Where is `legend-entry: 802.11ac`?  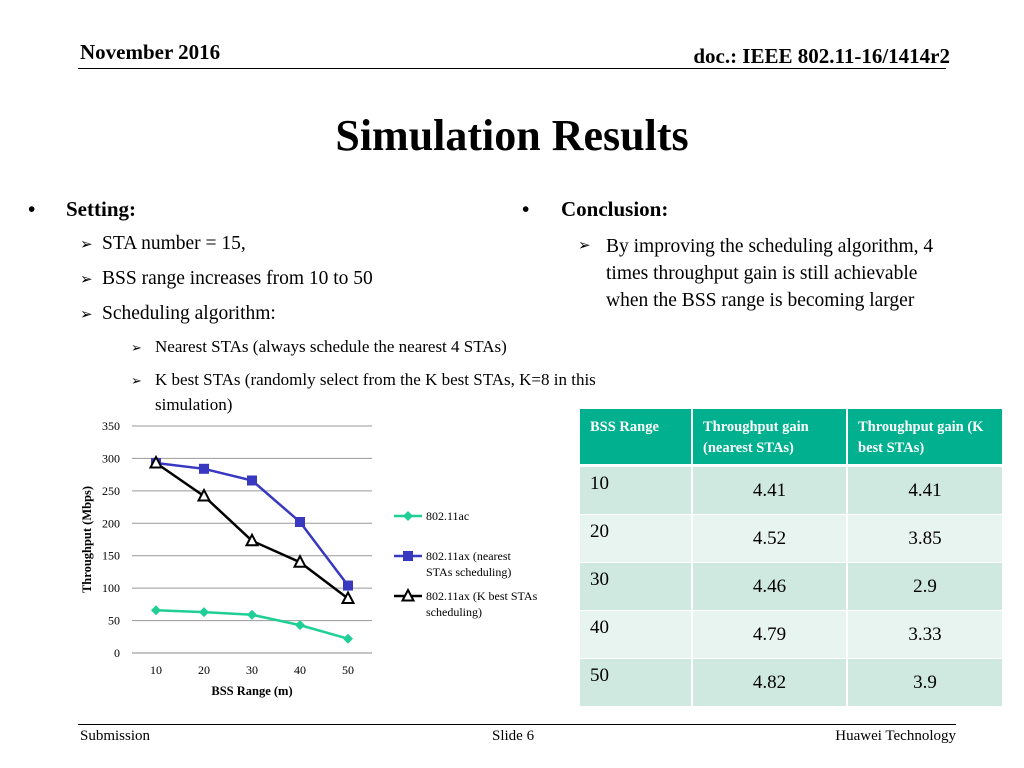 legend-entry: 802.11ac is located at coordinates (447, 516).